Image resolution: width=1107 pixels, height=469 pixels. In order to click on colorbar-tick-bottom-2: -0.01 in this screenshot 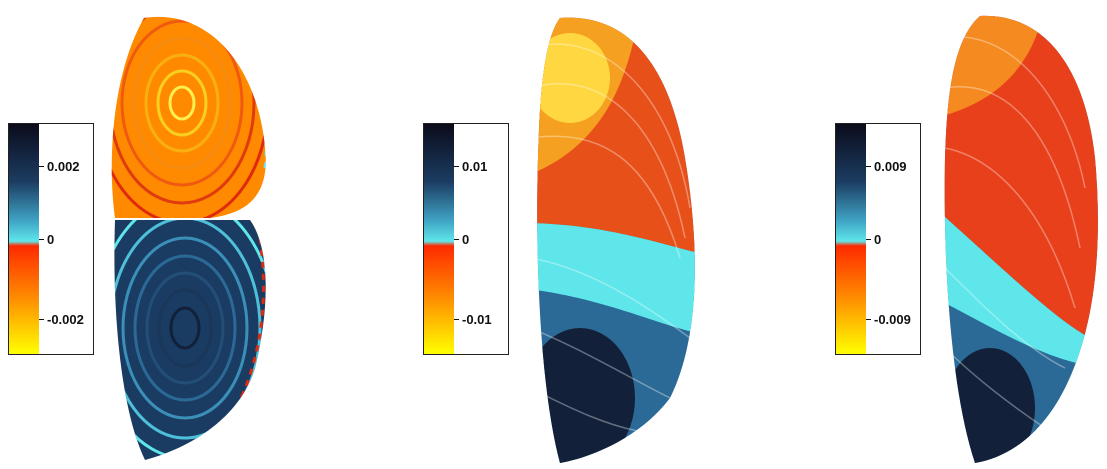, I will do `click(473, 319)`.